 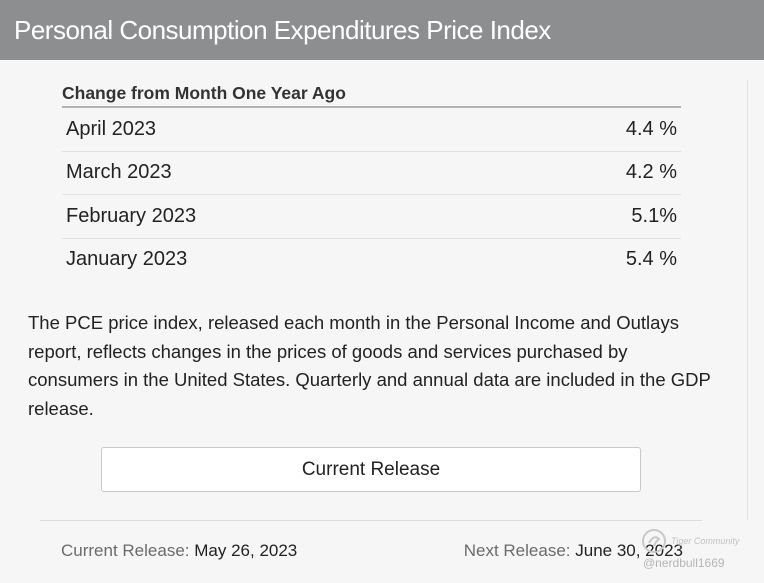 I want to click on next-release-date: June 30, 2023, so click(x=629, y=550).